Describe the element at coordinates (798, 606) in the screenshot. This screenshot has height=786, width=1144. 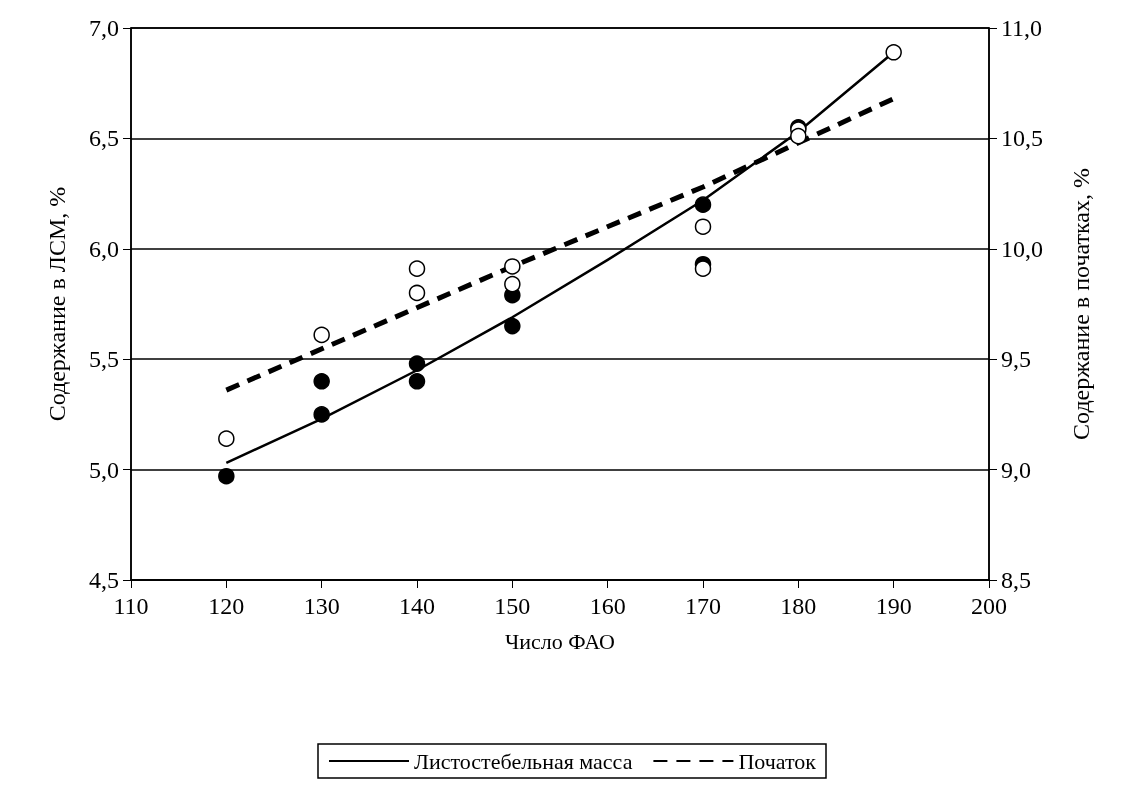
I see `x-tick-label: 180` at that location.